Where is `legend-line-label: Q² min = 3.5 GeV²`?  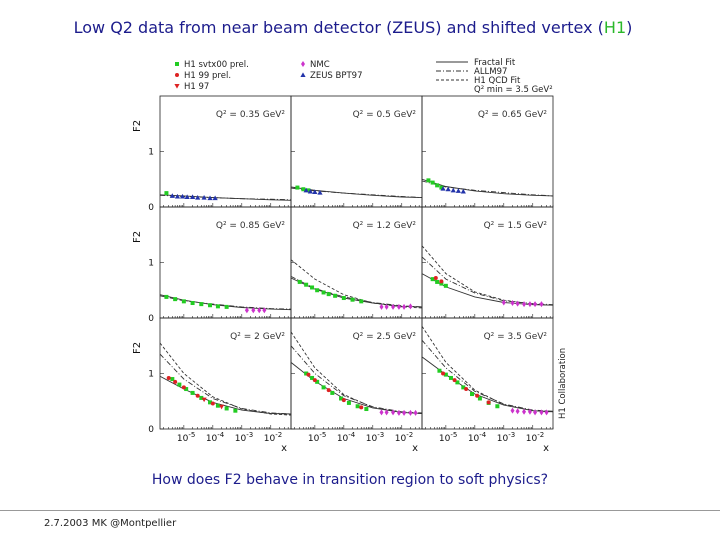 legend-line-label: Q² min = 3.5 GeV² is located at coordinates (513, 90).